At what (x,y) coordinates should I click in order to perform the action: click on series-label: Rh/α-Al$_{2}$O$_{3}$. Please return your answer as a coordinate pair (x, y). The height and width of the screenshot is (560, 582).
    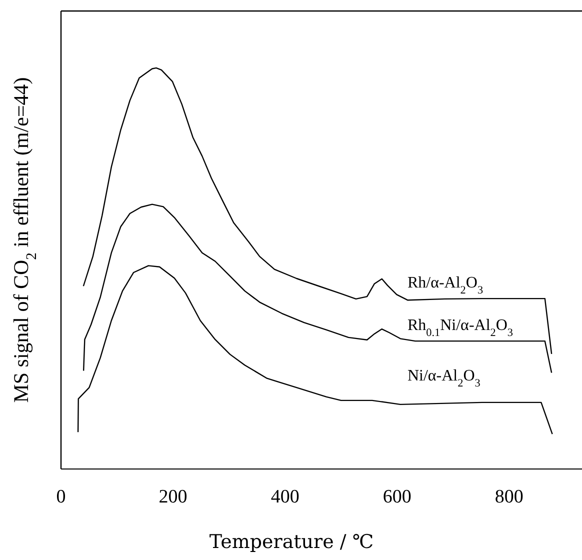
    Looking at the image, I should click on (445, 285).